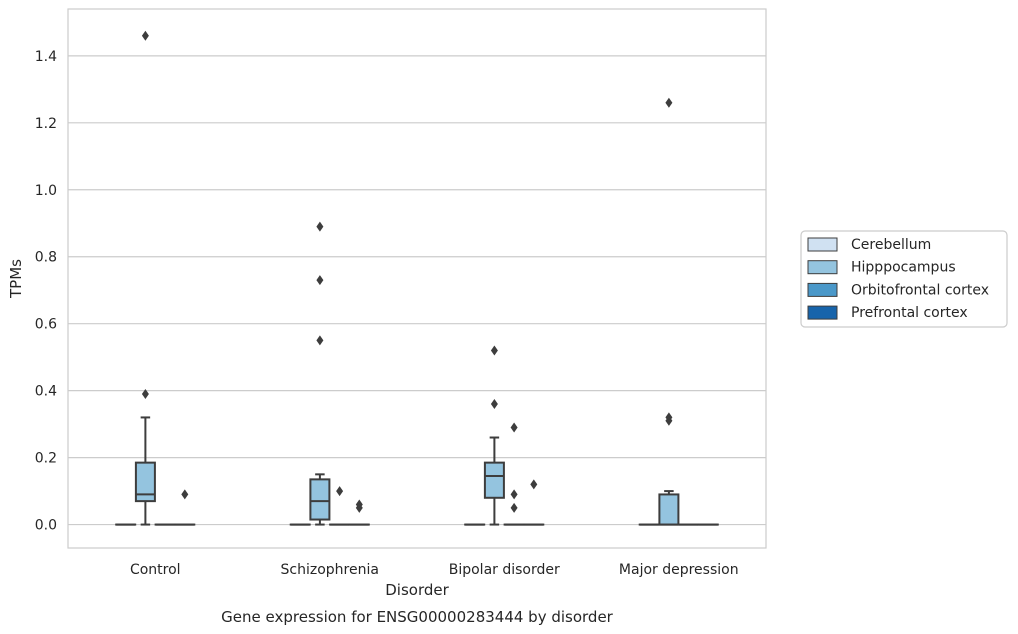 The width and height of the screenshot is (1018, 634). Describe the element at coordinates (920, 290) in the screenshot. I see `legend-label: Orbitofrontal cortex` at that location.